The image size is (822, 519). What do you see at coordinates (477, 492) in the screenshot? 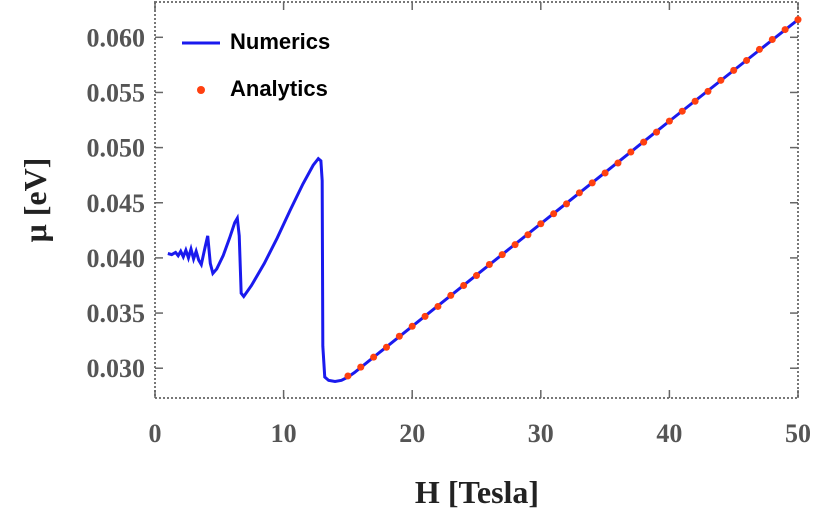
I see `x-axis-title: H [Tesla]` at bounding box center [477, 492].